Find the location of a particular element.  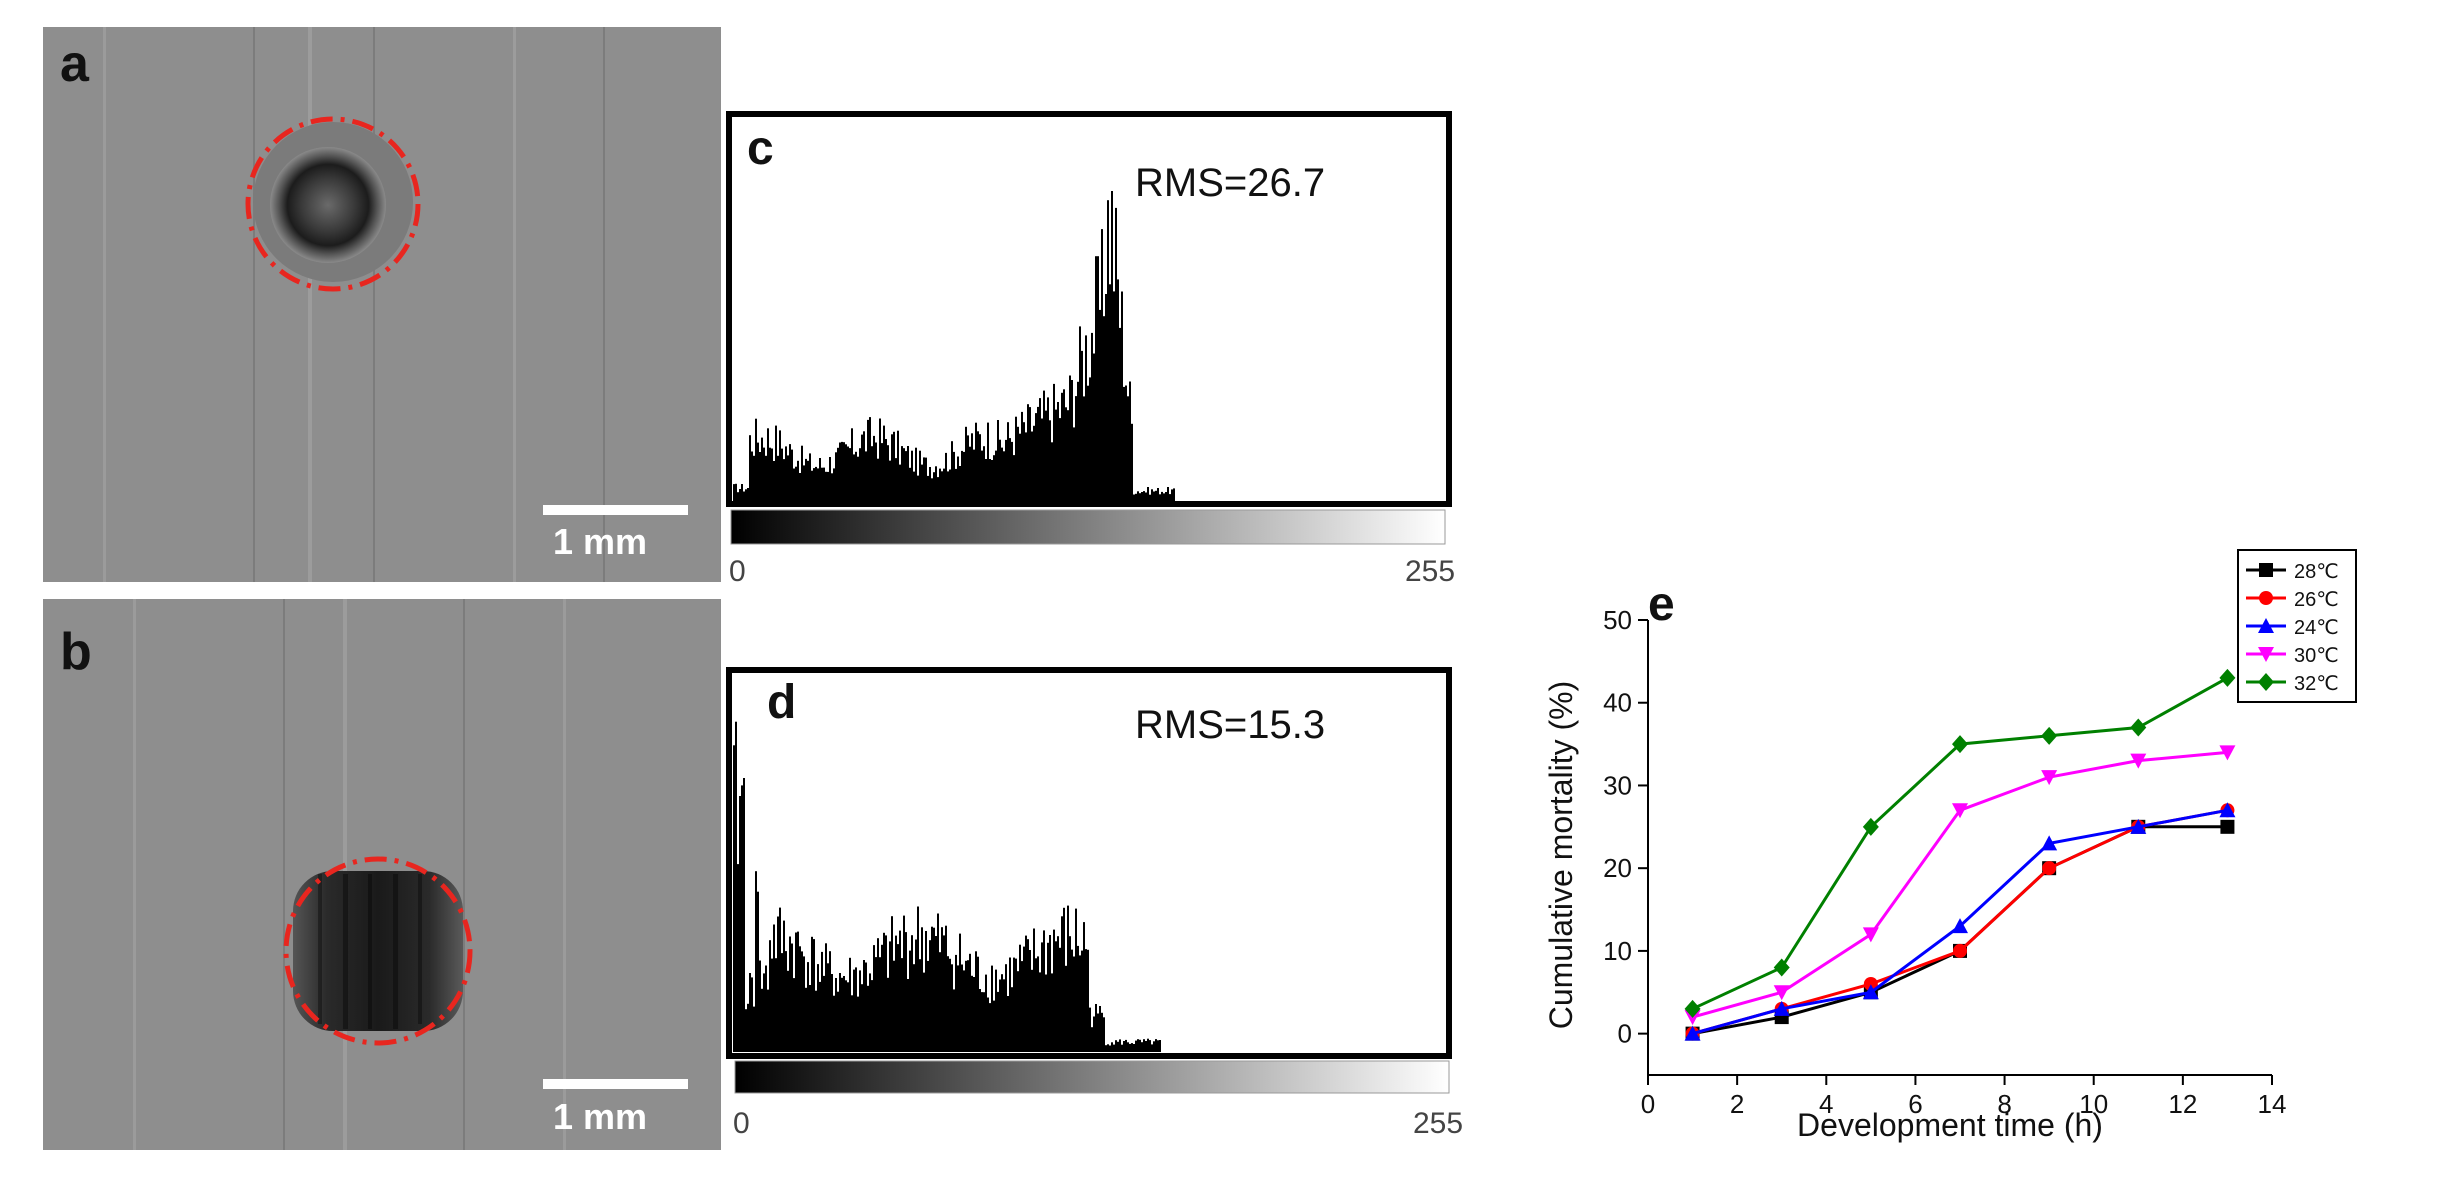

panel-d-bars is located at coordinates (947, 886).